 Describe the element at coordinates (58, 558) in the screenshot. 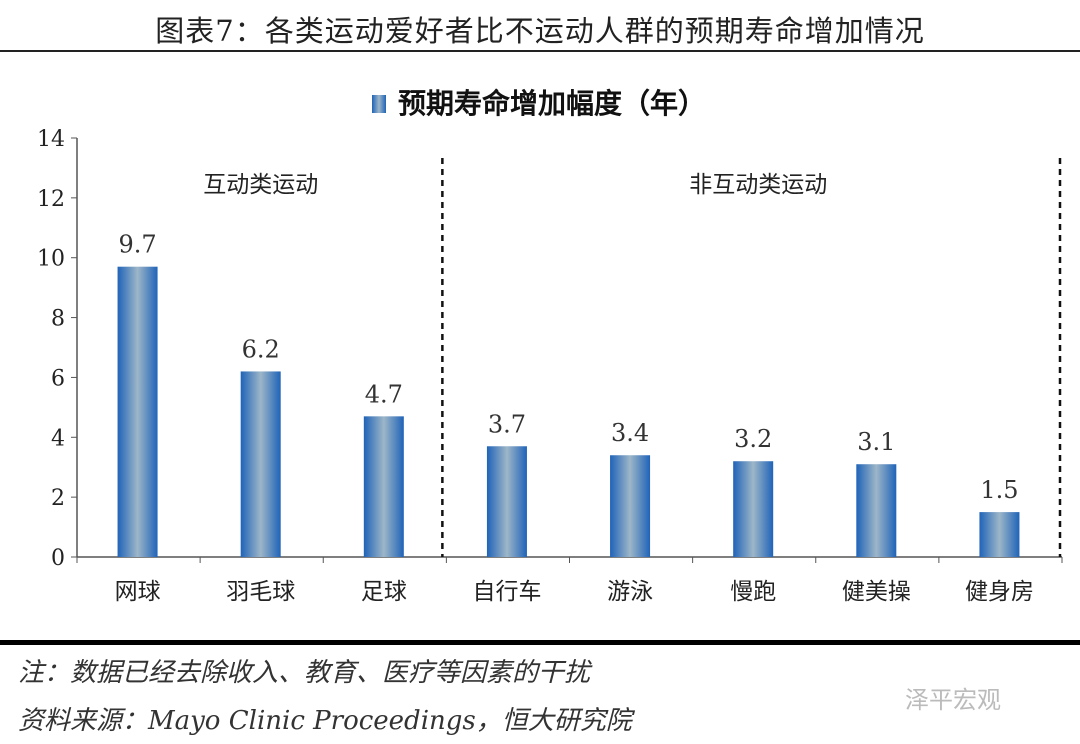

I see `y-tick-label: 0` at that location.